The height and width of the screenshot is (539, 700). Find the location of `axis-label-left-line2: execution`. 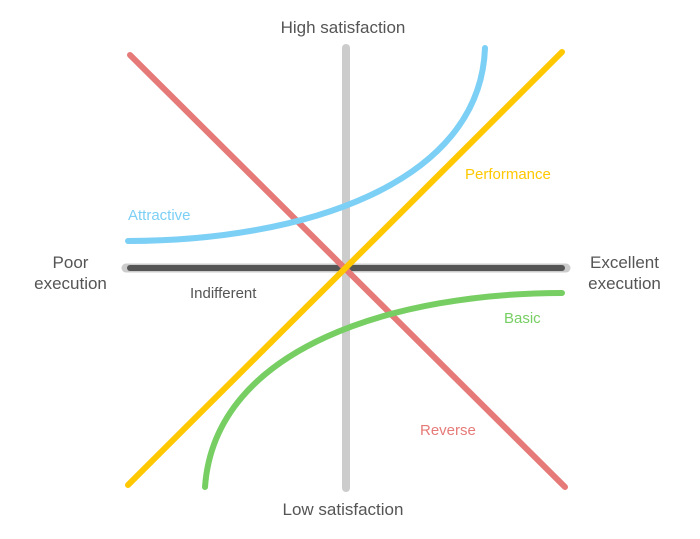

axis-label-left-line2: execution is located at coordinates (70, 283).